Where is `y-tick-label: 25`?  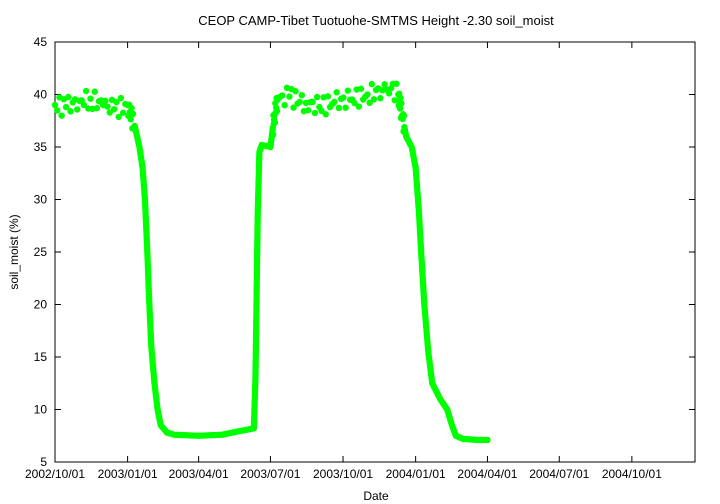
y-tick-label: 25 is located at coordinates (41, 252).